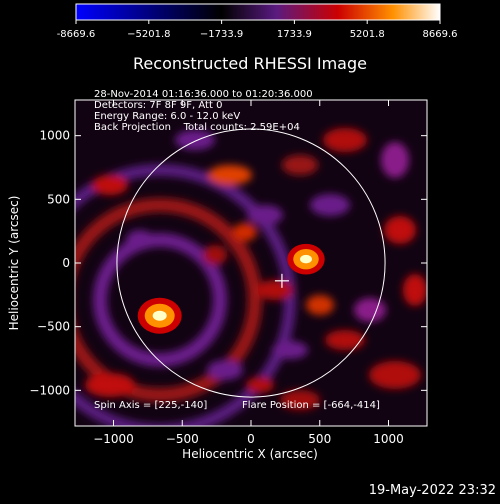 The height and width of the screenshot is (504, 500). What do you see at coordinates (158, 105) in the screenshot?
I see `info-line-detectors: Detectors: 7F 8F 9F, Att 0` at bounding box center [158, 105].